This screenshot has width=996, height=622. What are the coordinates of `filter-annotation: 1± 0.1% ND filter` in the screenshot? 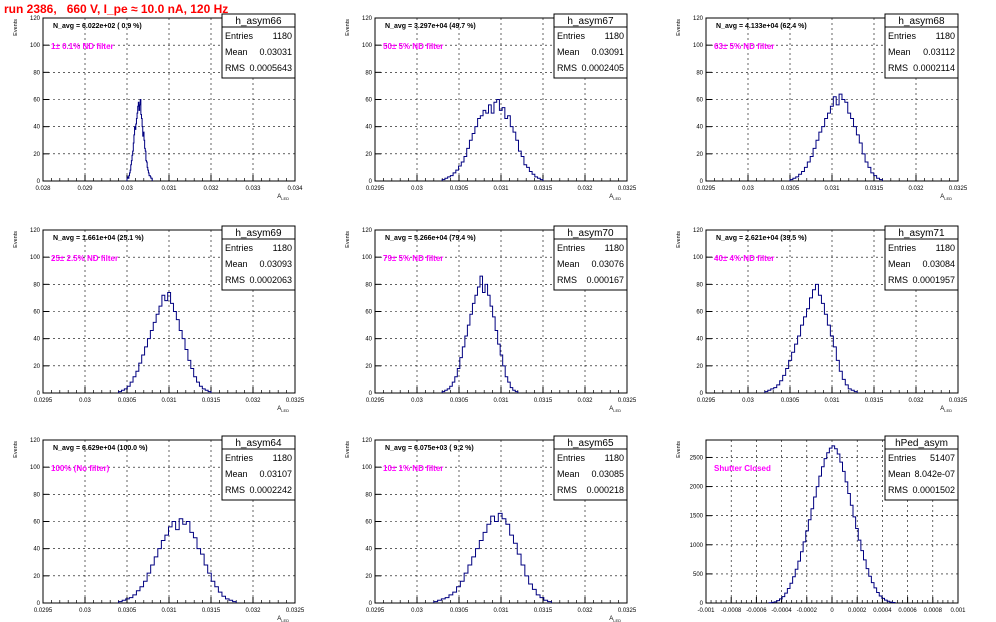 It's located at (82, 46).